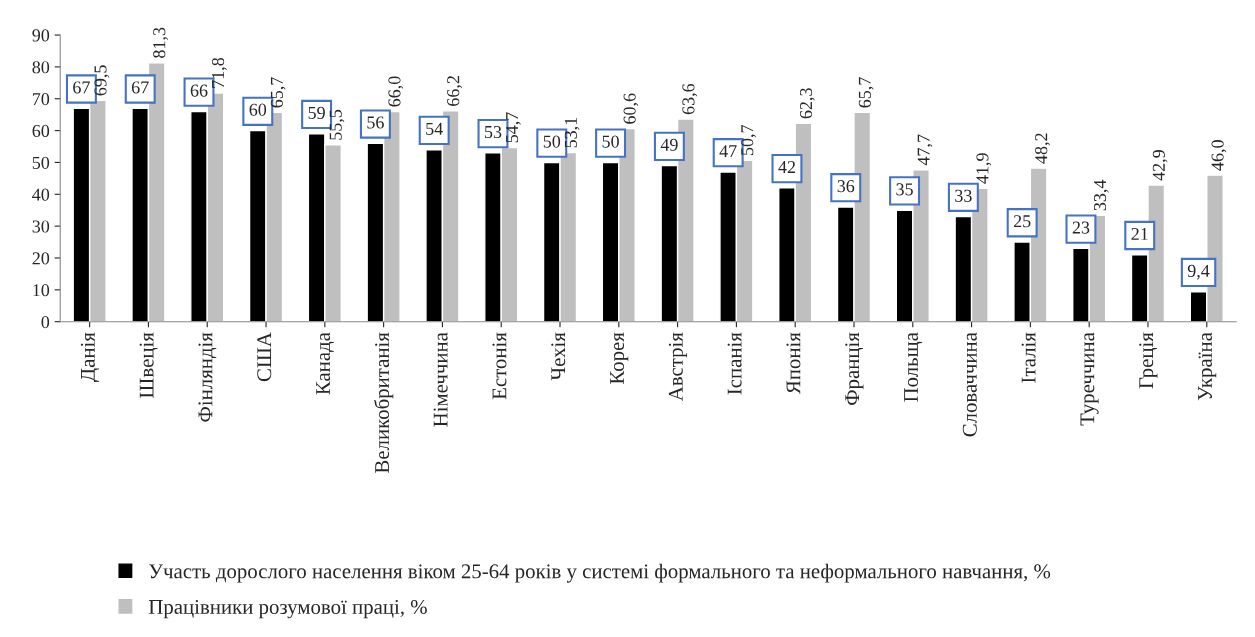 This screenshot has width=1255, height=637. What do you see at coordinates (807, 103) in the screenshot?
I see `data-label: 62,3` at bounding box center [807, 103].